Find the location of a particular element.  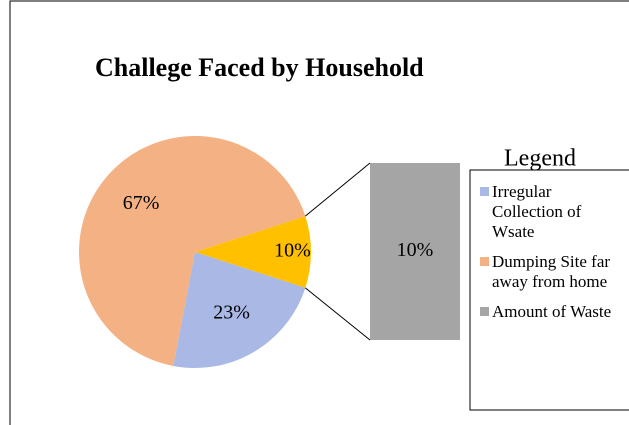

legend-entry: Dumping Site far away from home is located at coordinates (550, 272).